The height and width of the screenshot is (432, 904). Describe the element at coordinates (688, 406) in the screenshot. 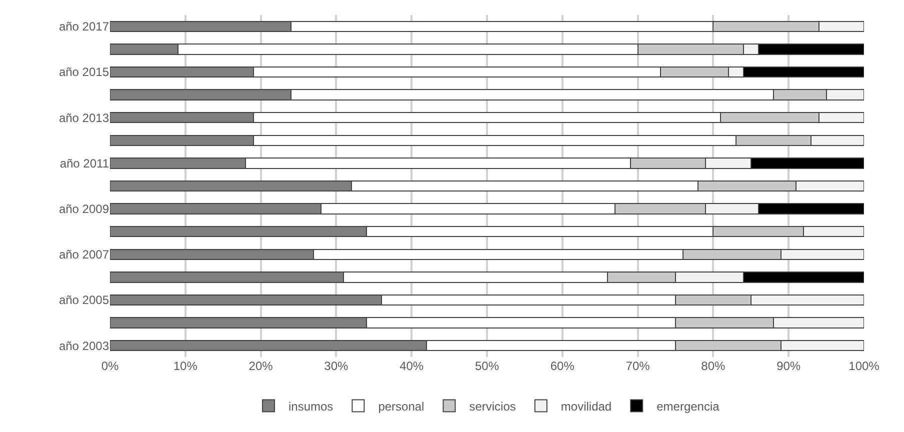

I see `legend-label: emergencia` at that location.